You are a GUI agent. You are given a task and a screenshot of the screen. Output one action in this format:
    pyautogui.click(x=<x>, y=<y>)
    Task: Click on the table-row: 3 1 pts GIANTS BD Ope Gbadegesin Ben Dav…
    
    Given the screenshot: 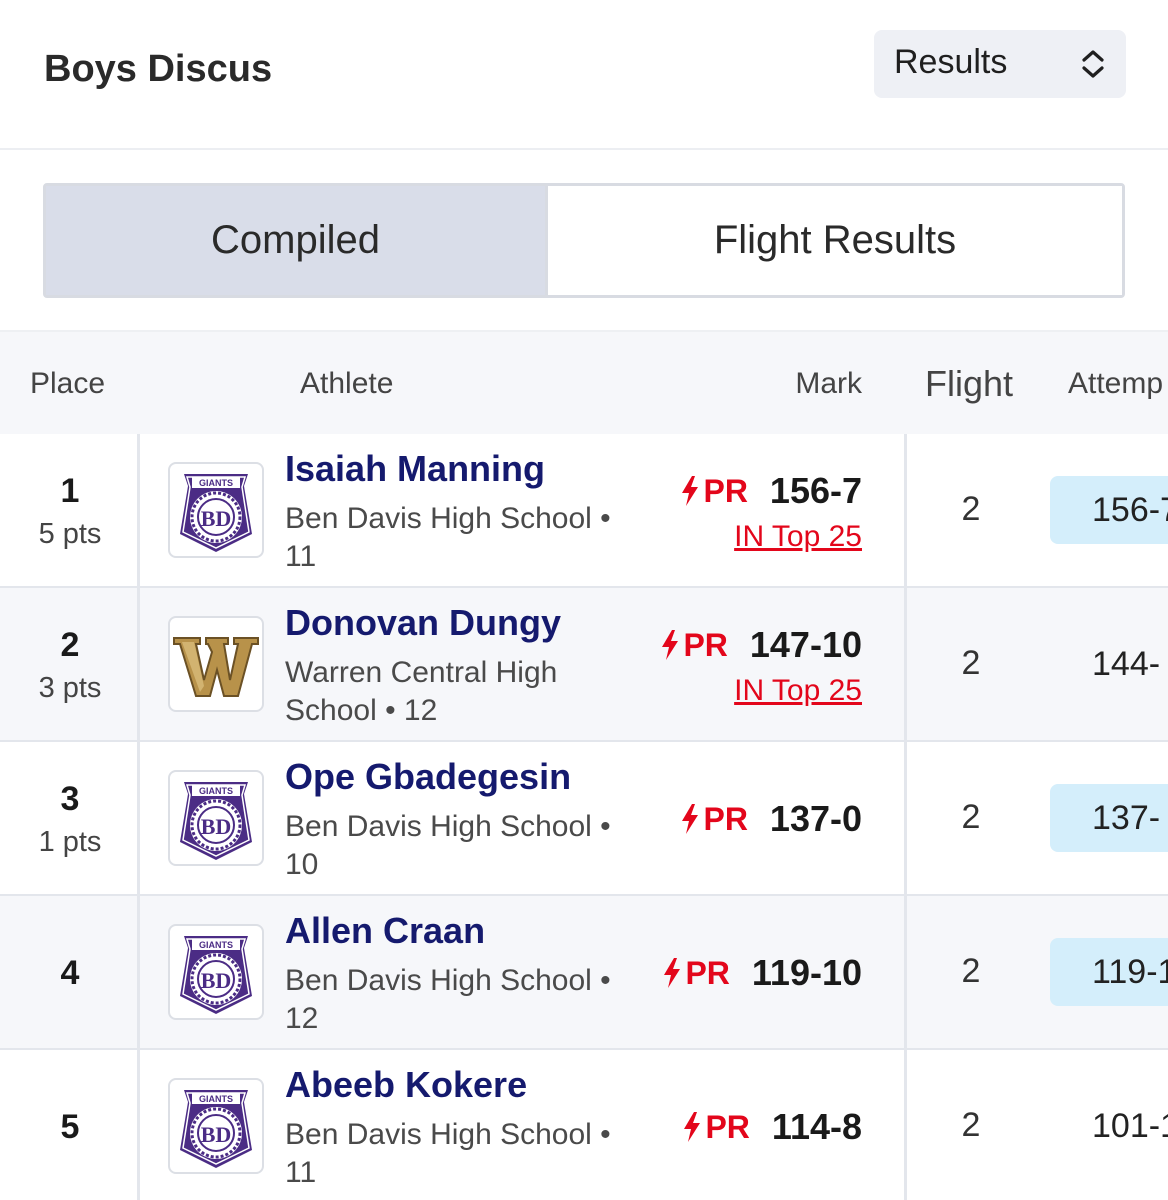 What is the action you would take?
    pyautogui.click(x=584, y=819)
    